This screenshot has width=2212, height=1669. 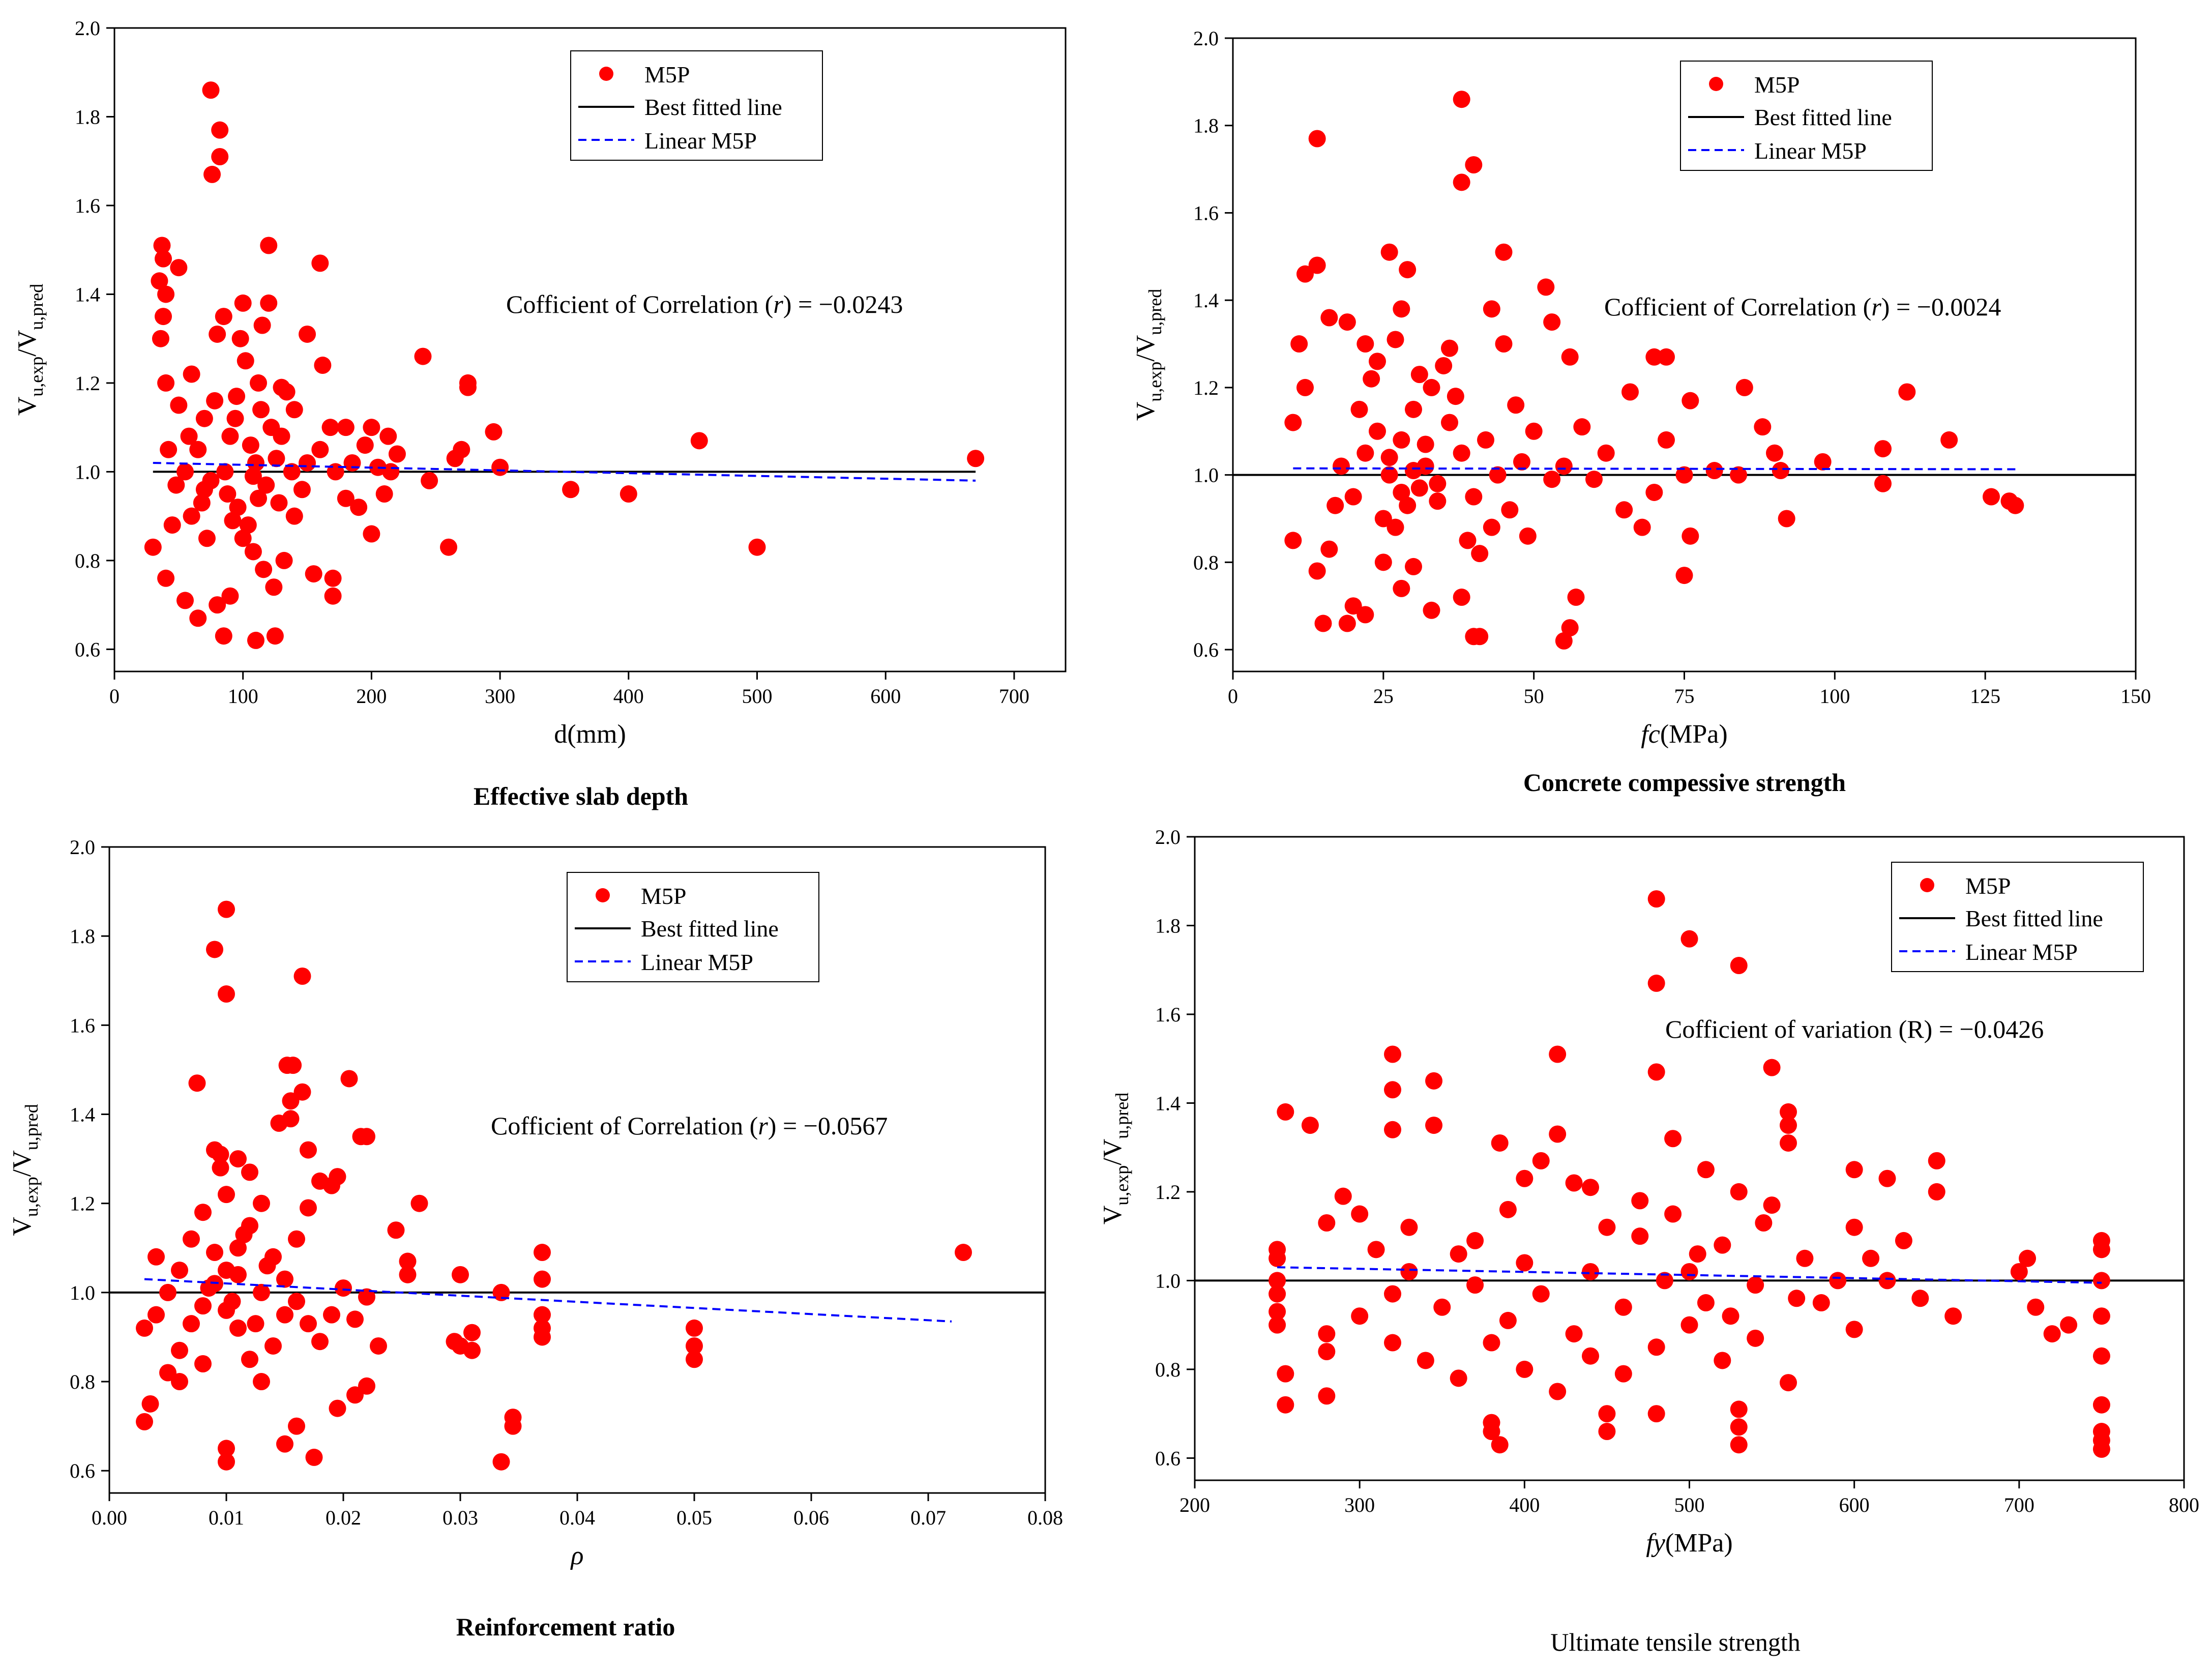 I want to click on legend-marker-m5p, so click(x=1927, y=885).